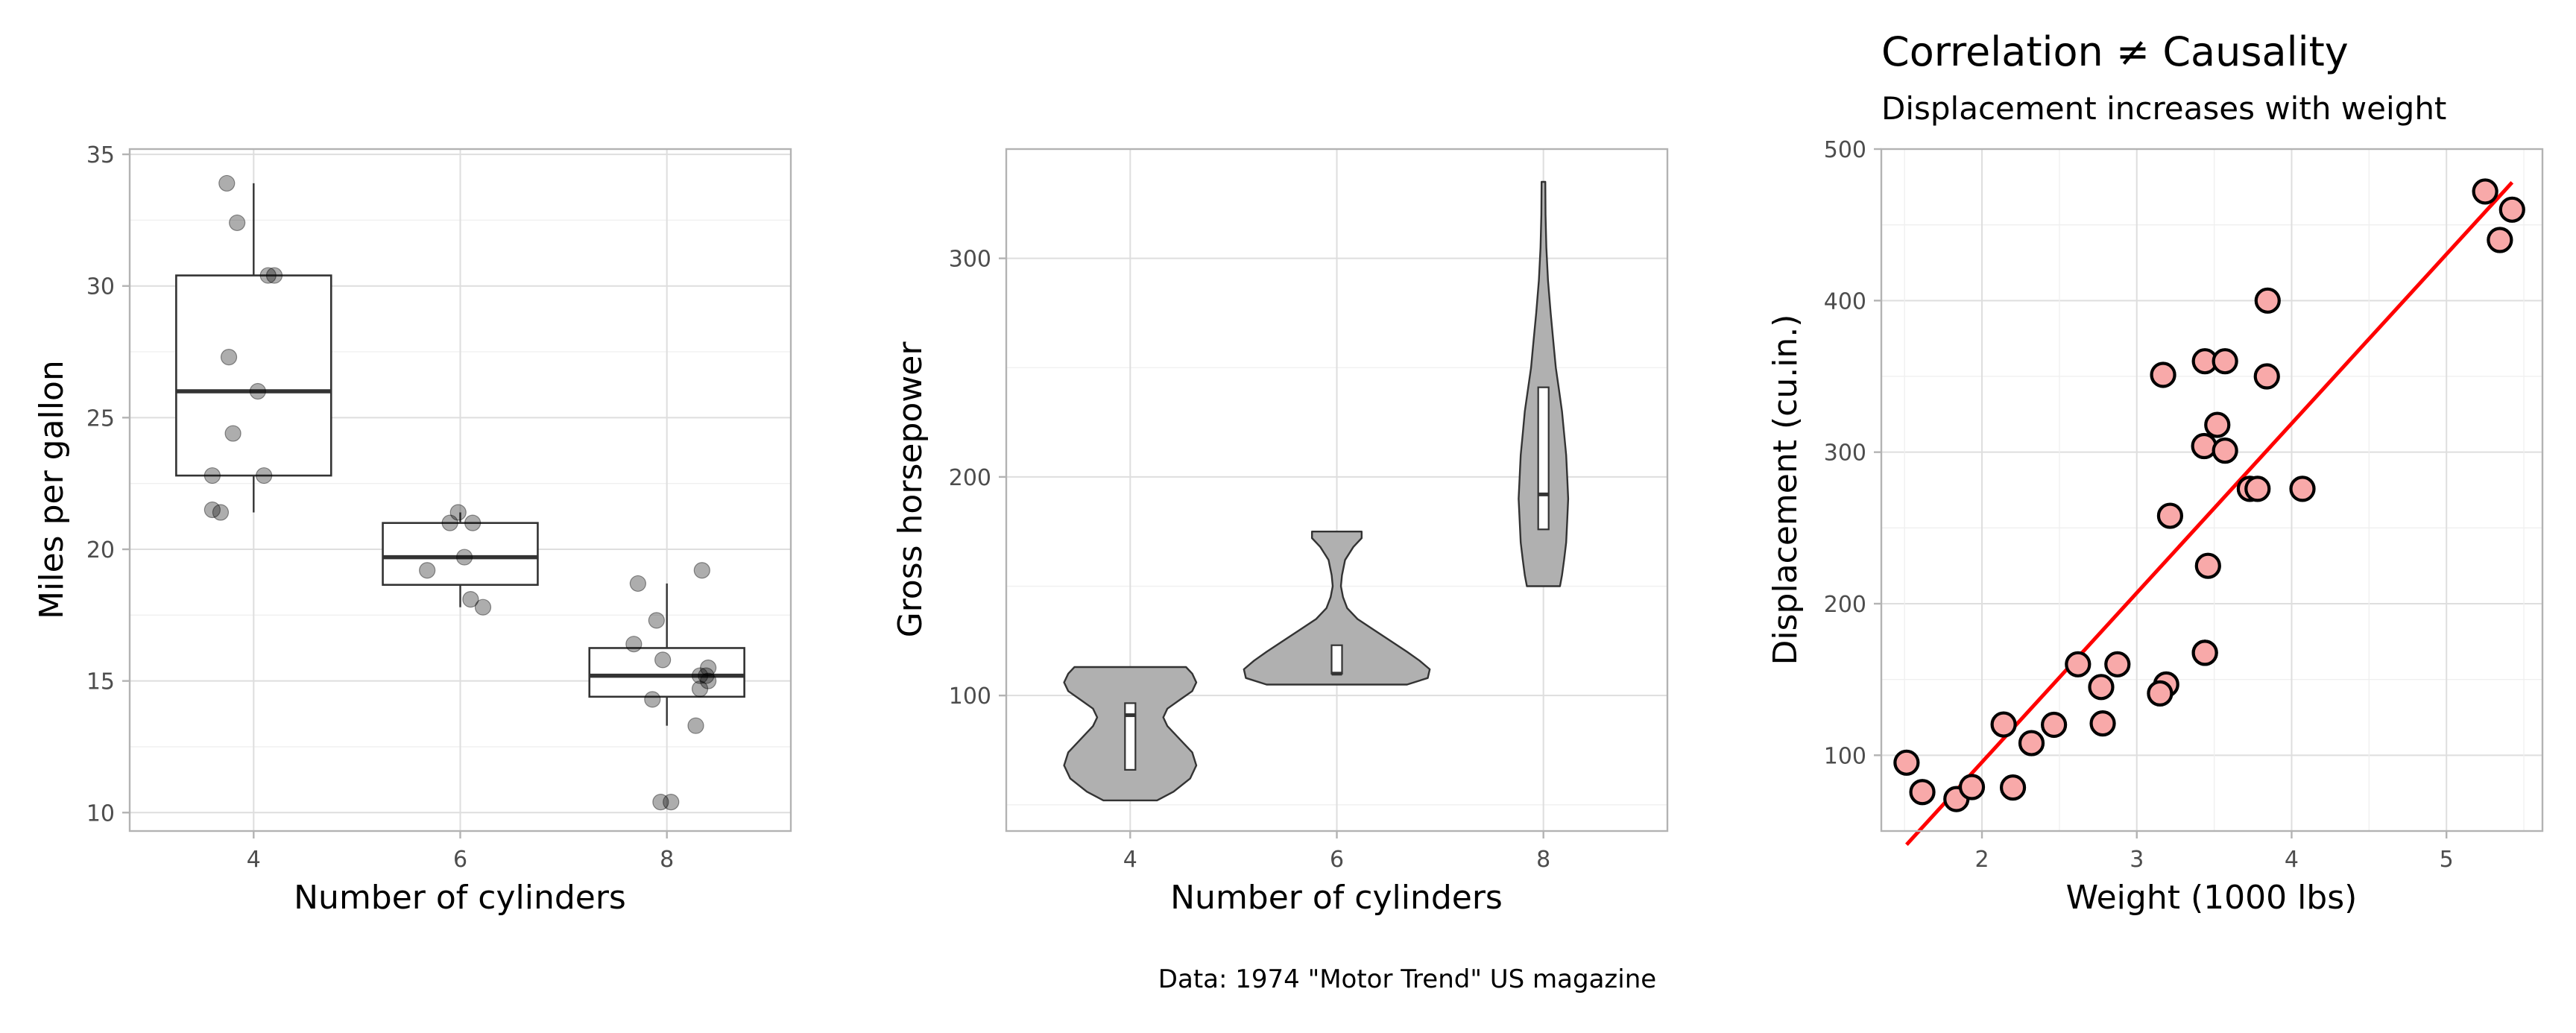  What do you see at coordinates (100, 550) in the screenshot?
I see `y-tick-label: 20` at bounding box center [100, 550].